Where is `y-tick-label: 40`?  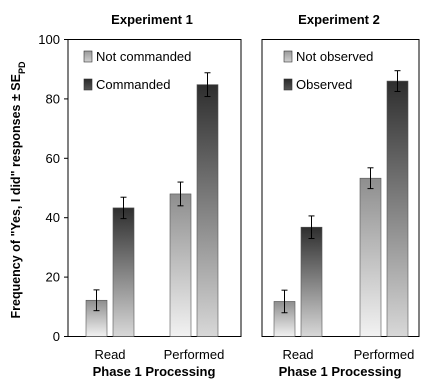 y-tick-label: 40 is located at coordinates (53, 217).